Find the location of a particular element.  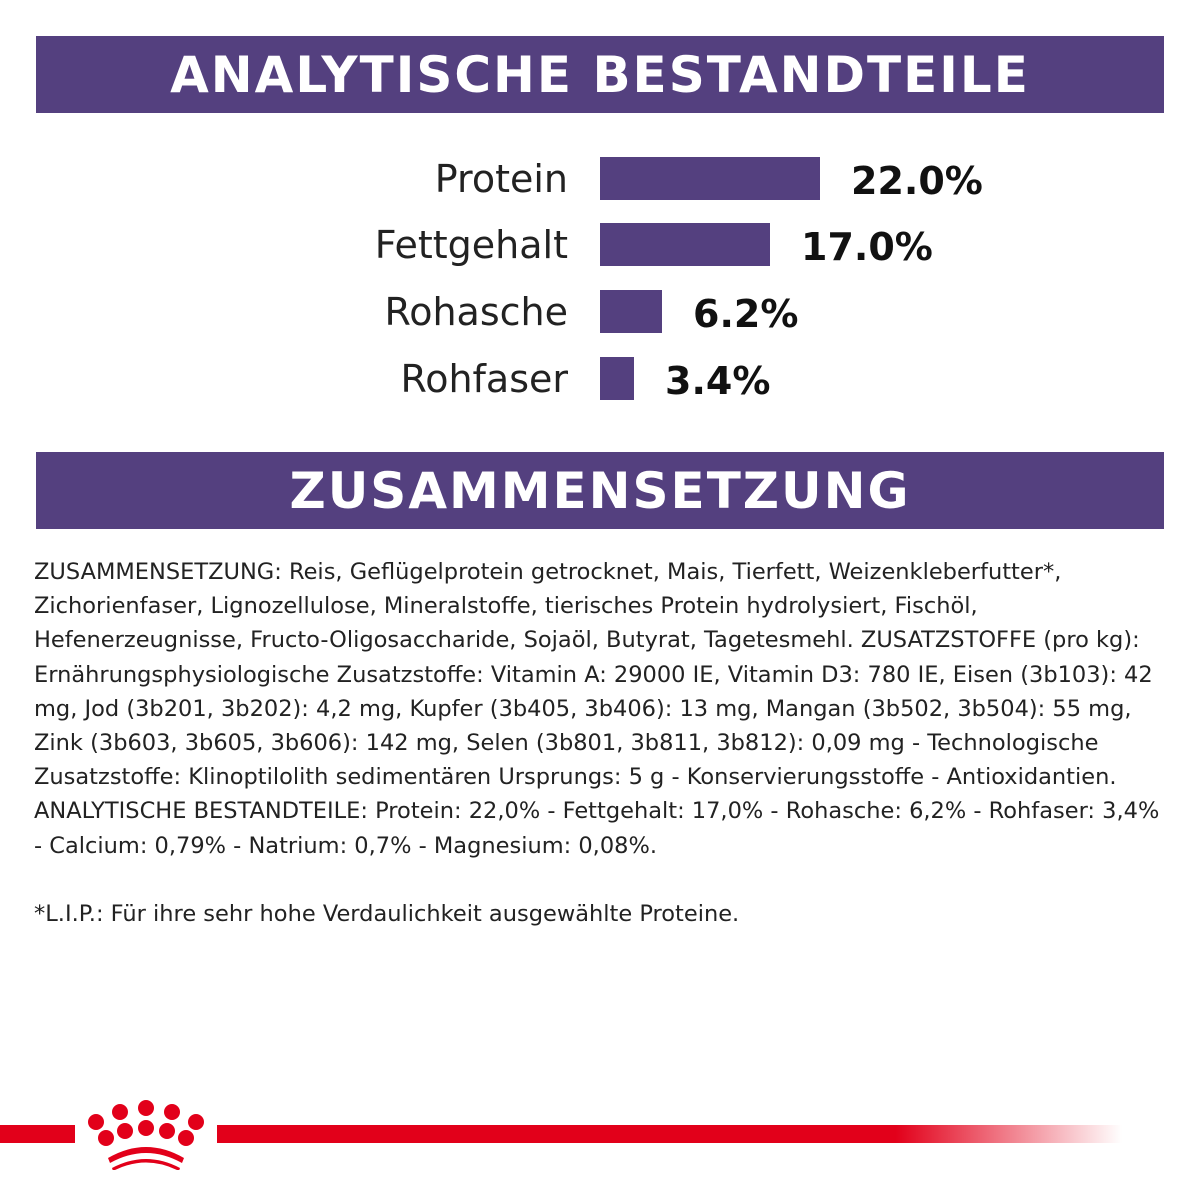

royal-canin-crown-logo is located at coordinates (561, 1135).